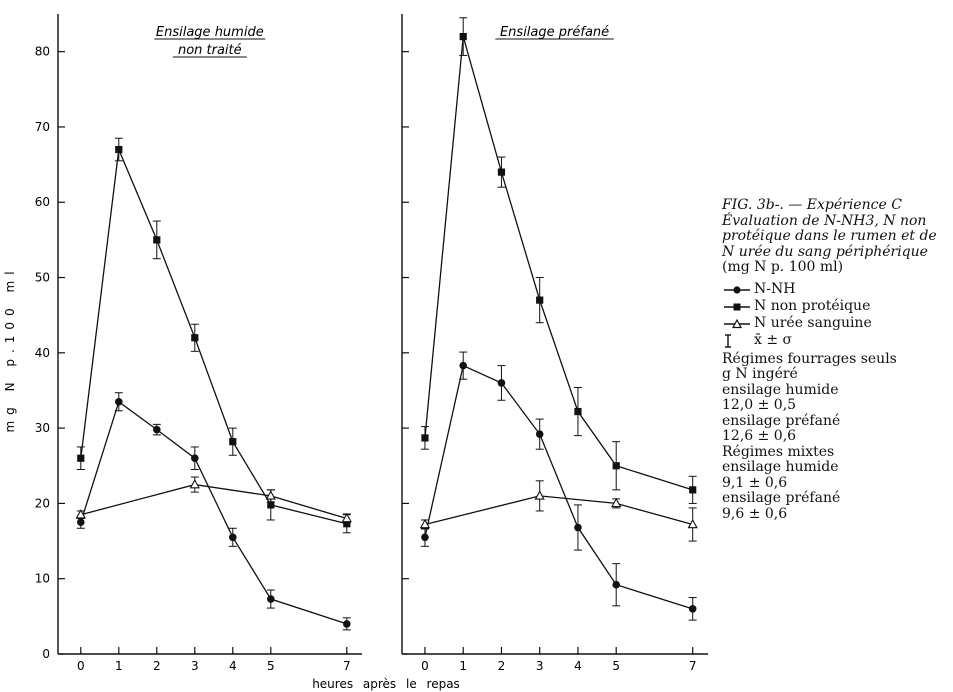 This screenshot has height=692, width=953. Describe the element at coordinates (836, 341) in the screenshot. I see `legend-item-errorbar: x̄ ± σ` at that location.